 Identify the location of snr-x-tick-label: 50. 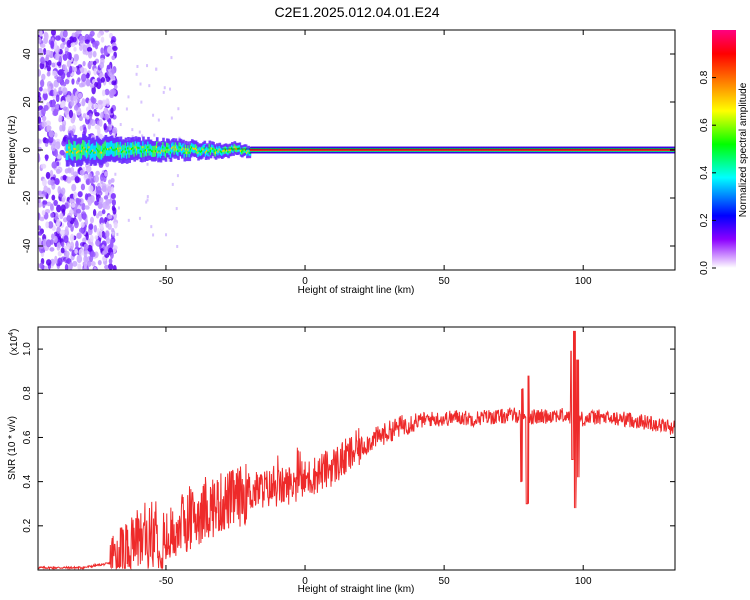
(445, 581).